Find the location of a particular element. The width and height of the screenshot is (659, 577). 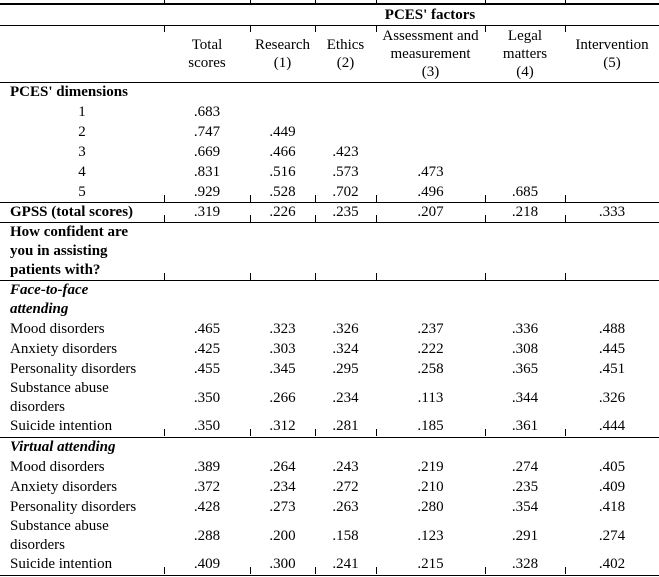

value-dimension-2-total-scores: .747 is located at coordinates (207, 132).